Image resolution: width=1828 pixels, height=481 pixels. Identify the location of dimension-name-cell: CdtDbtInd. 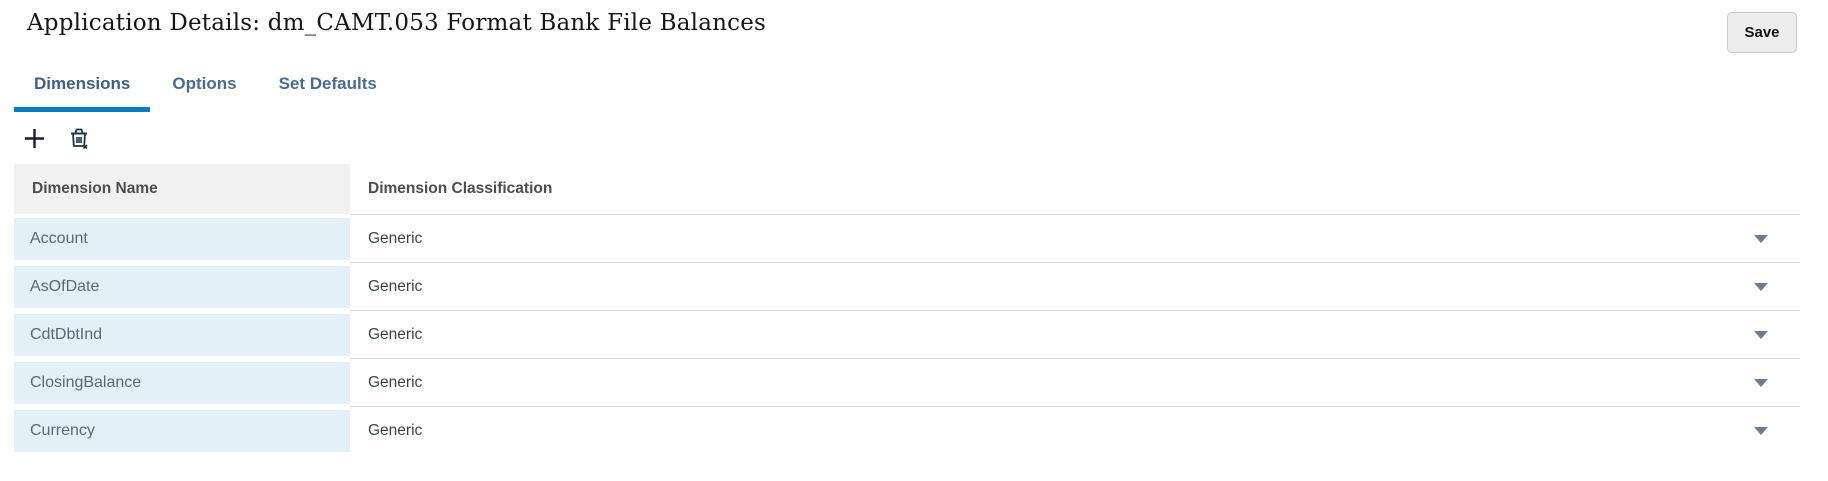
(182, 334).